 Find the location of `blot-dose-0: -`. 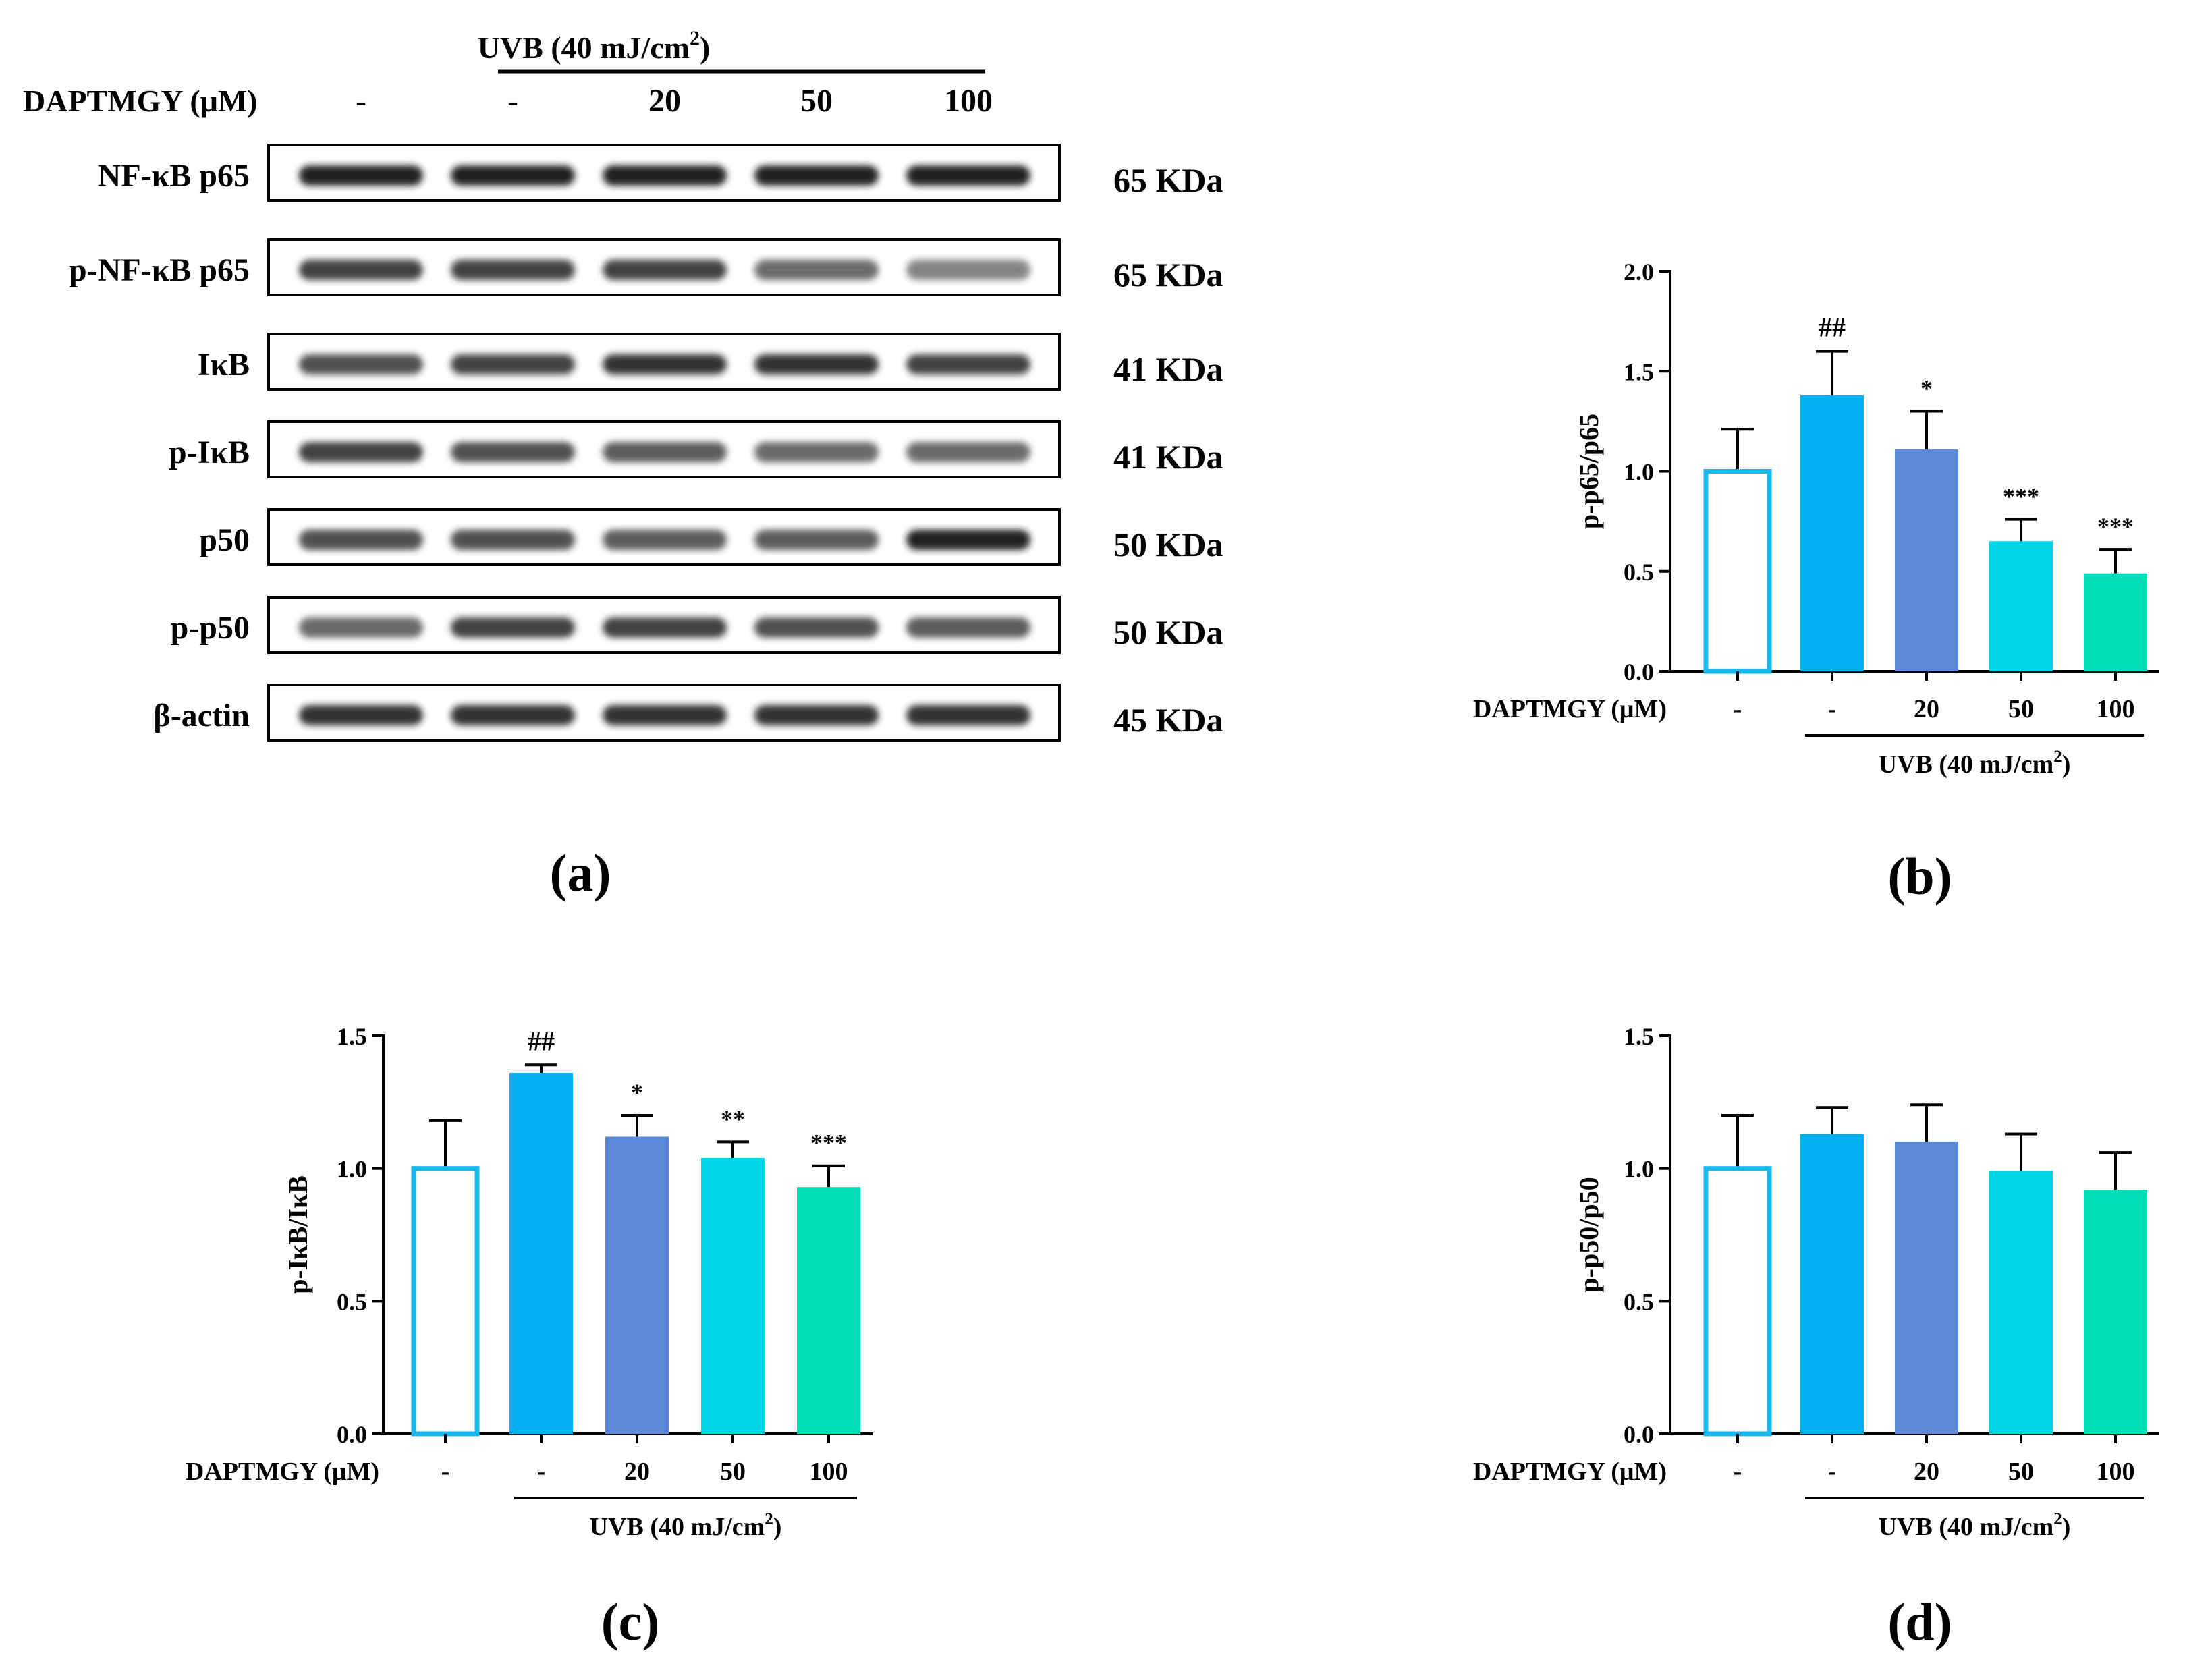

blot-dose-0: - is located at coordinates (361, 101).